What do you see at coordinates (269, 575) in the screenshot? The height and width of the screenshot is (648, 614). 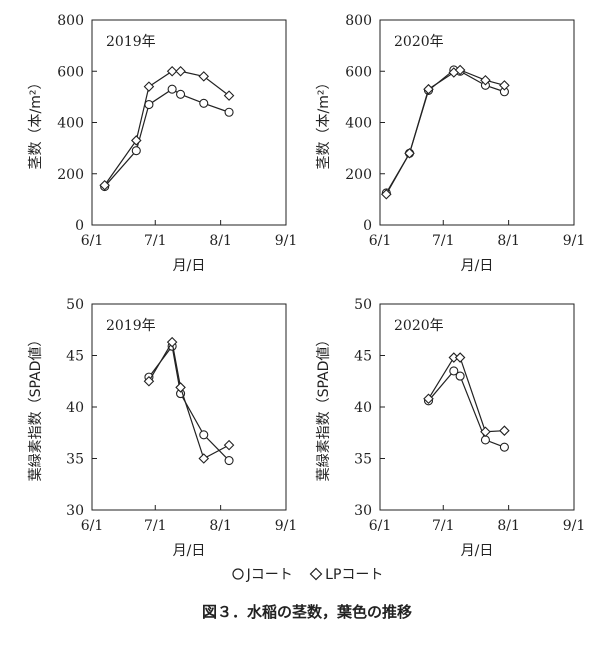 I see `legend-label-j-coat: Jコート` at bounding box center [269, 575].